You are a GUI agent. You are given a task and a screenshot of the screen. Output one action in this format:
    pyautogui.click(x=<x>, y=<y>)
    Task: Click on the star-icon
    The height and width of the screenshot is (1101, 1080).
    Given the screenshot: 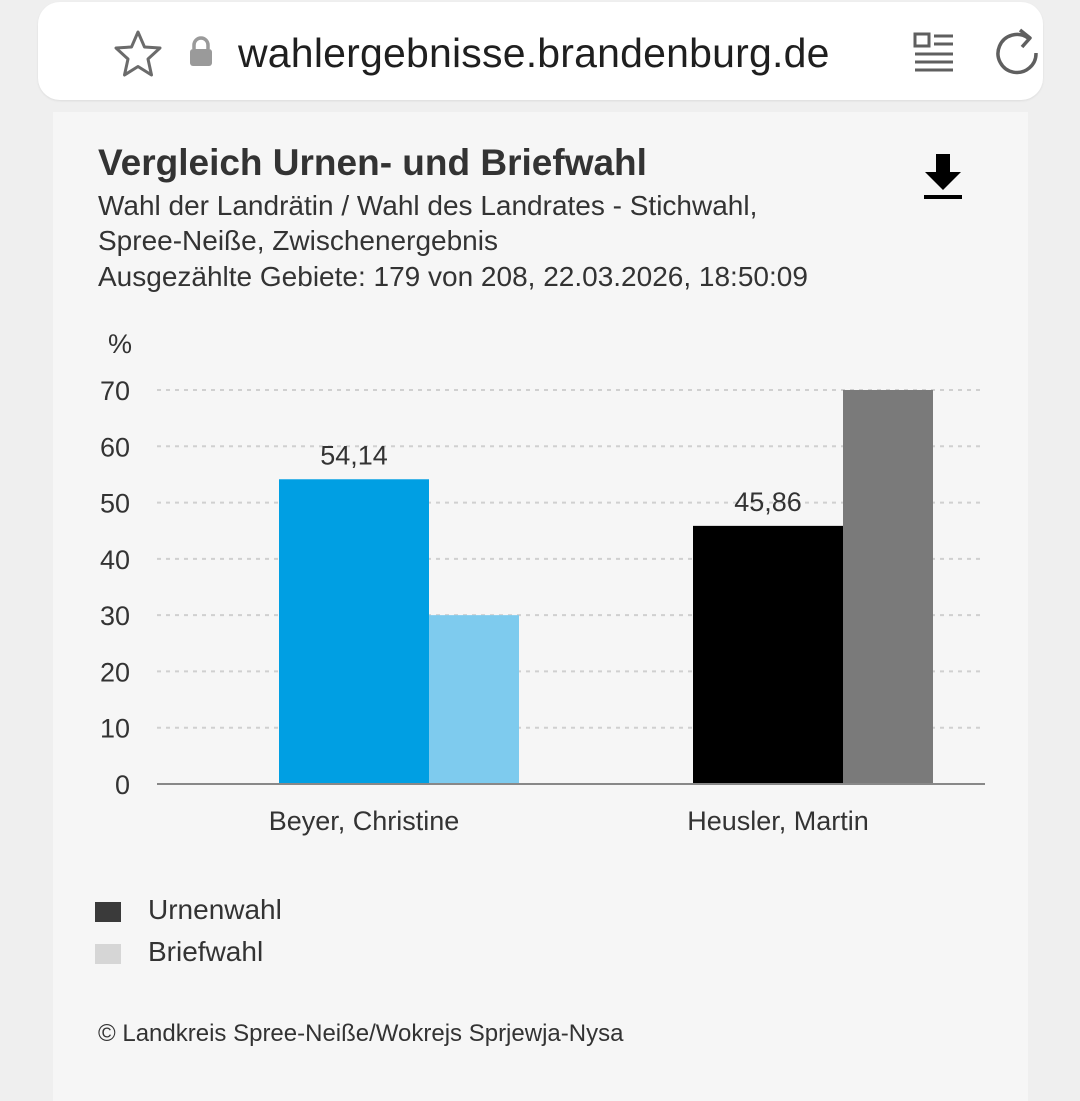 What is the action you would take?
    pyautogui.click(x=138, y=56)
    